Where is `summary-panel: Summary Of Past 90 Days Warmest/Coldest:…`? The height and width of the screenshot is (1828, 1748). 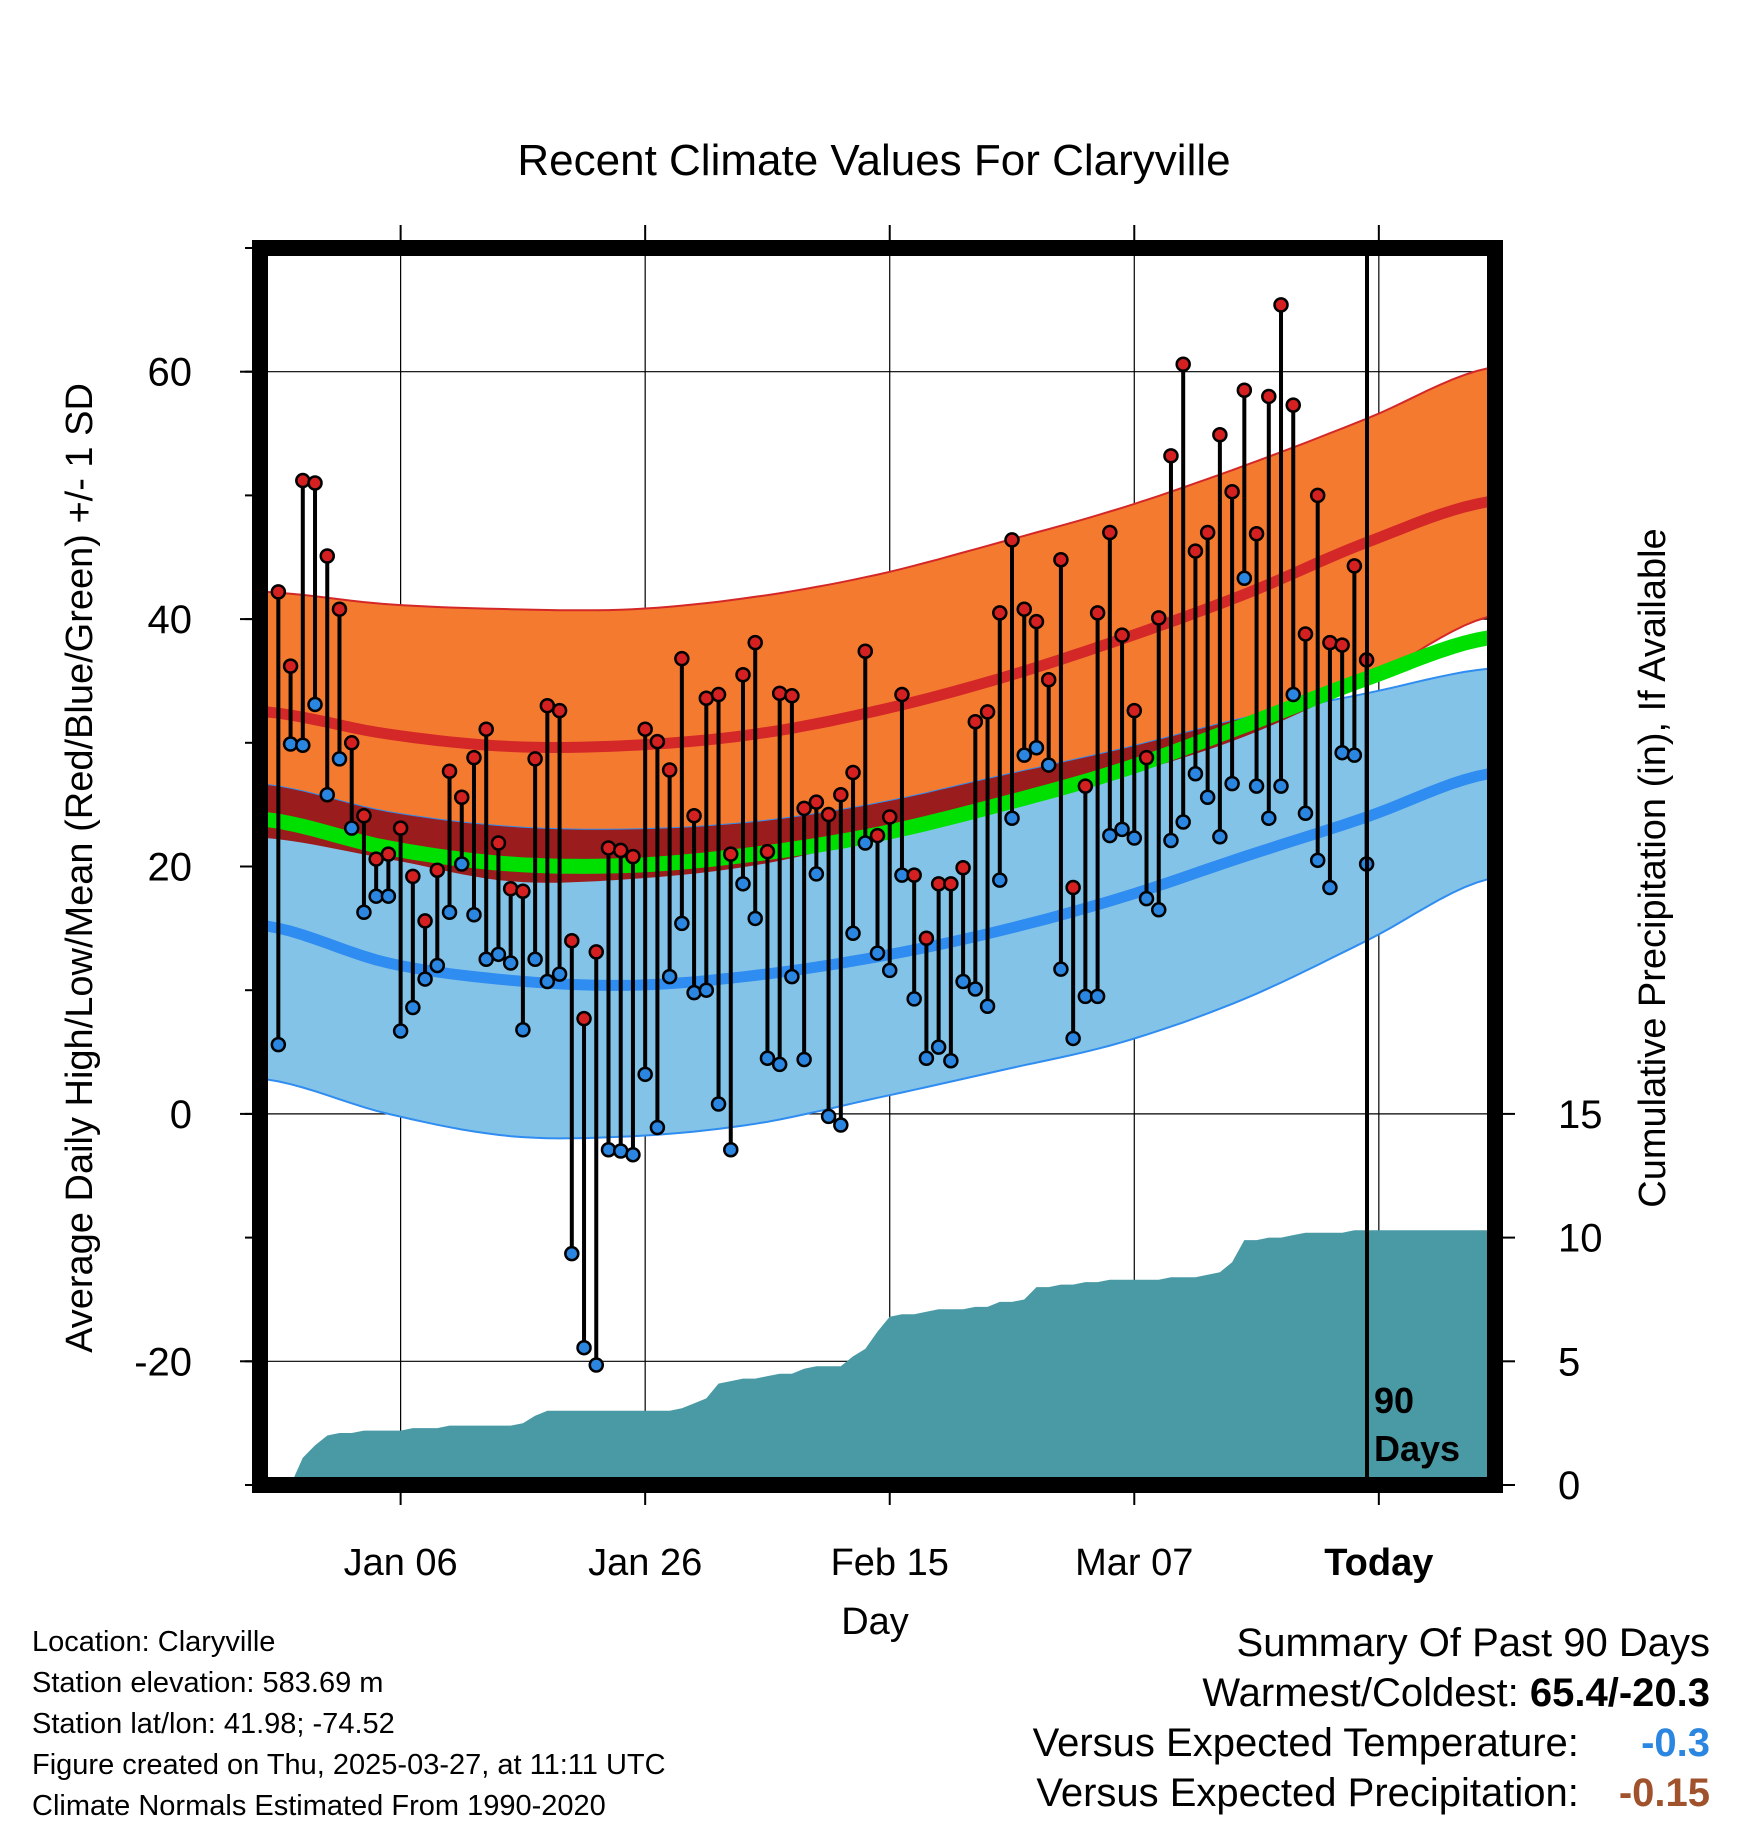 summary-panel: Summary Of Past 90 Days Warmest/Coldest:… is located at coordinates (1371, 1718).